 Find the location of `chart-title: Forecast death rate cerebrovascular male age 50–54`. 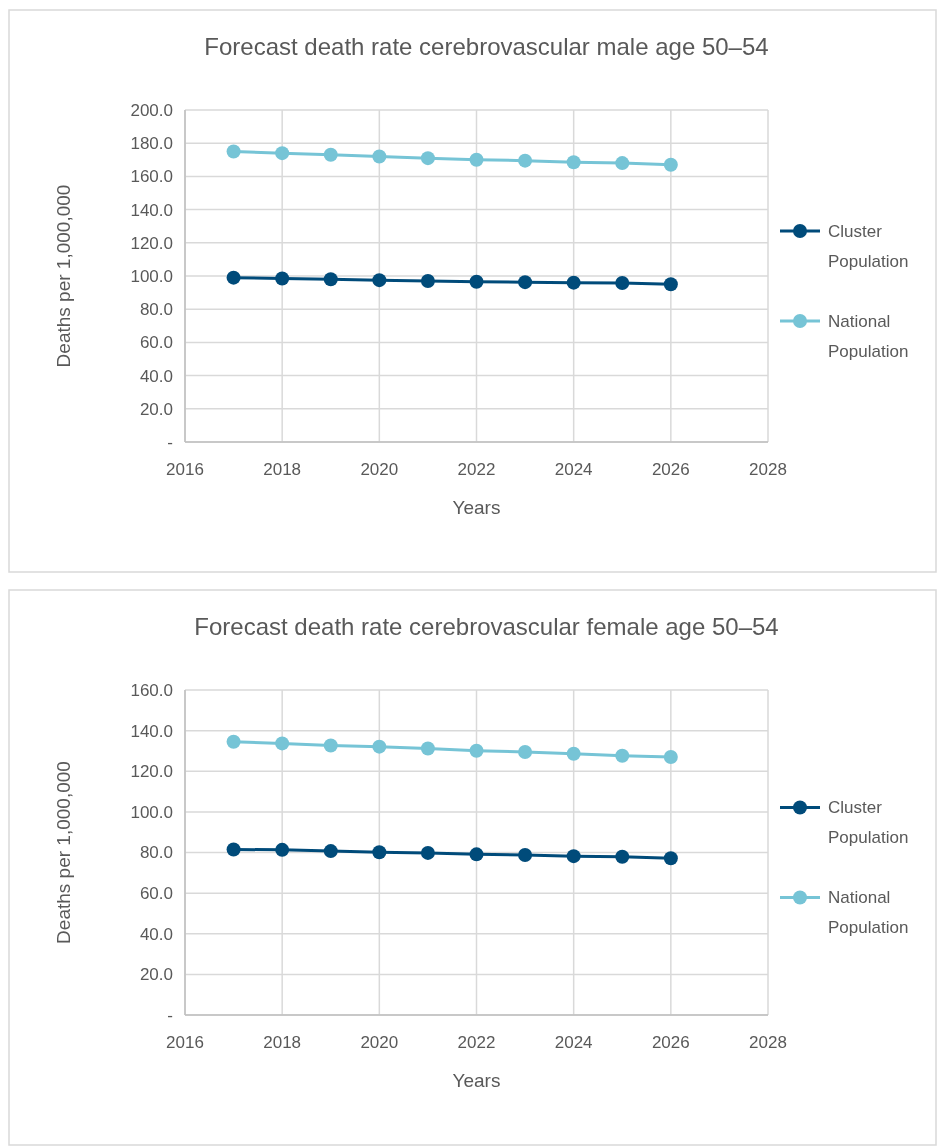

chart-title: Forecast death rate cerebrovascular male age 50–54 is located at coordinates (486, 46).